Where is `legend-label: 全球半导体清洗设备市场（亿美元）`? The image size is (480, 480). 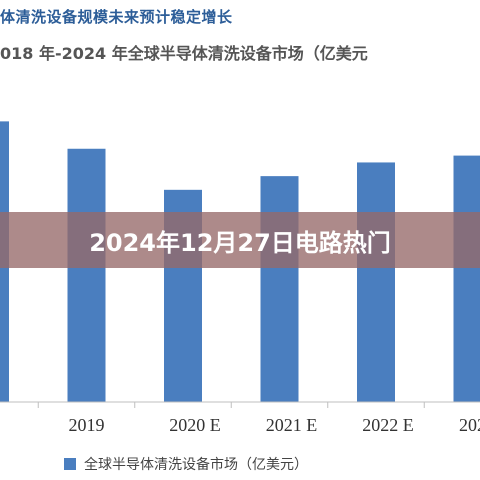 legend-label: 全球半导体清洗设备市场（亿美元） is located at coordinates (196, 464).